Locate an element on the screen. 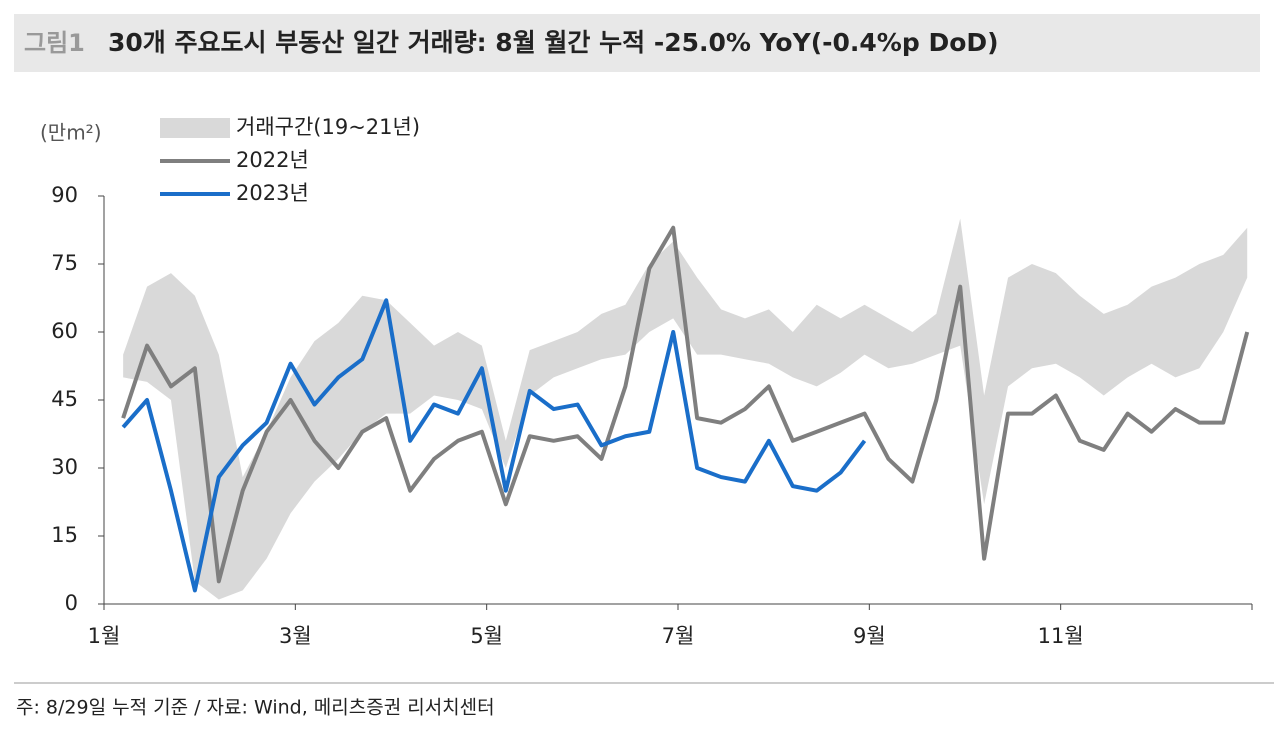 The width and height of the screenshot is (1274, 739). y-tick-label: 15 is located at coordinates (64, 535).